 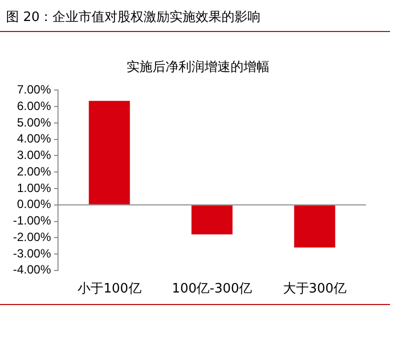 I want to click on y-tick-label: 0.00%, so click(x=34, y=204).